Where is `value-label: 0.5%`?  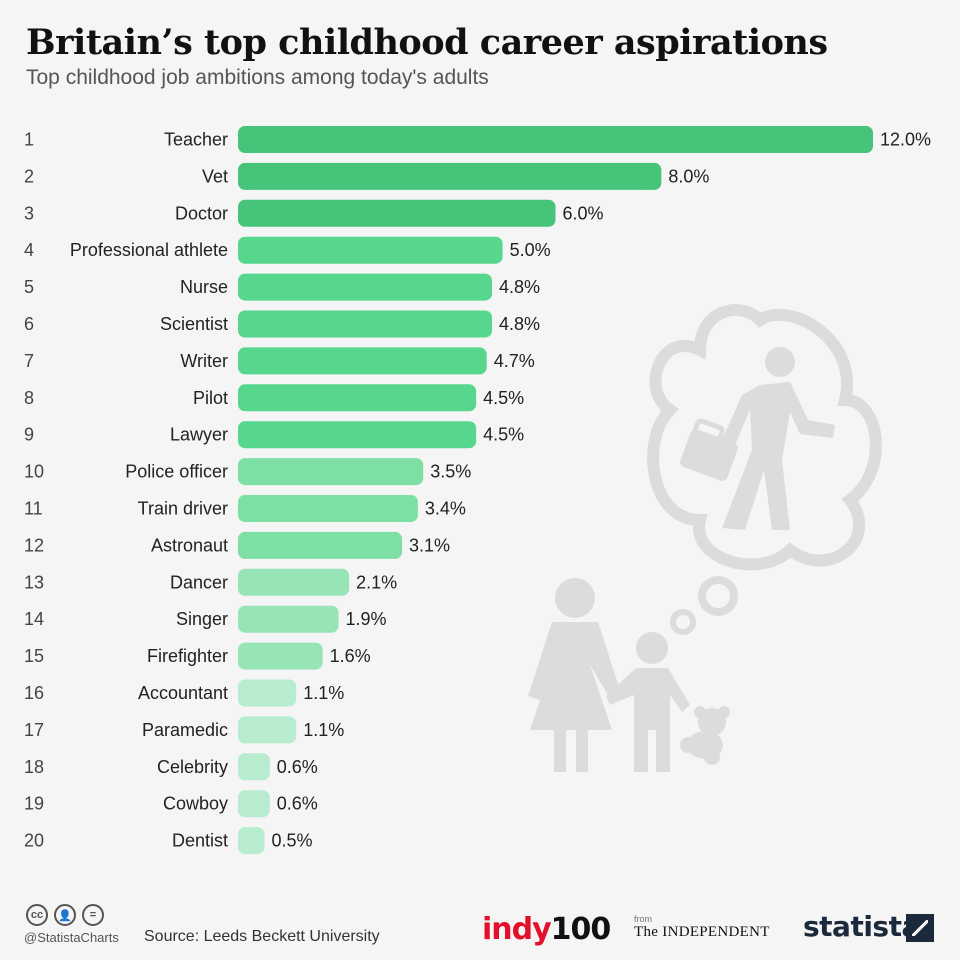 value-label: 0.5% is located at coordinates (291, 841).